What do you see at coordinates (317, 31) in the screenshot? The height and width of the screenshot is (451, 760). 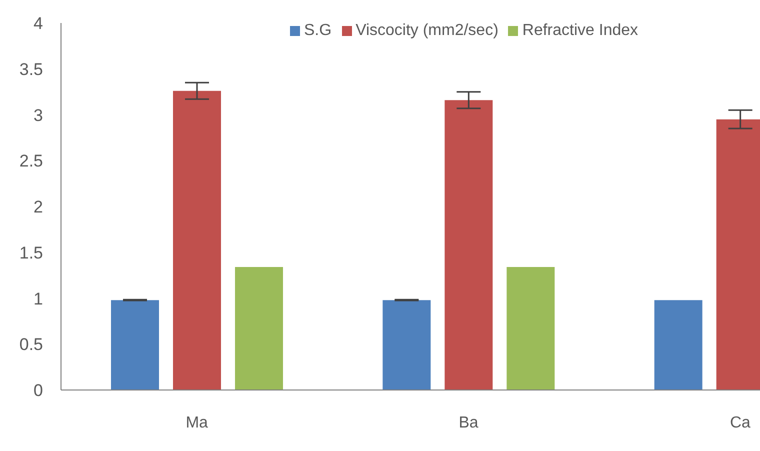 I see `legend-label: S.G` at bounding box center [317, 31].